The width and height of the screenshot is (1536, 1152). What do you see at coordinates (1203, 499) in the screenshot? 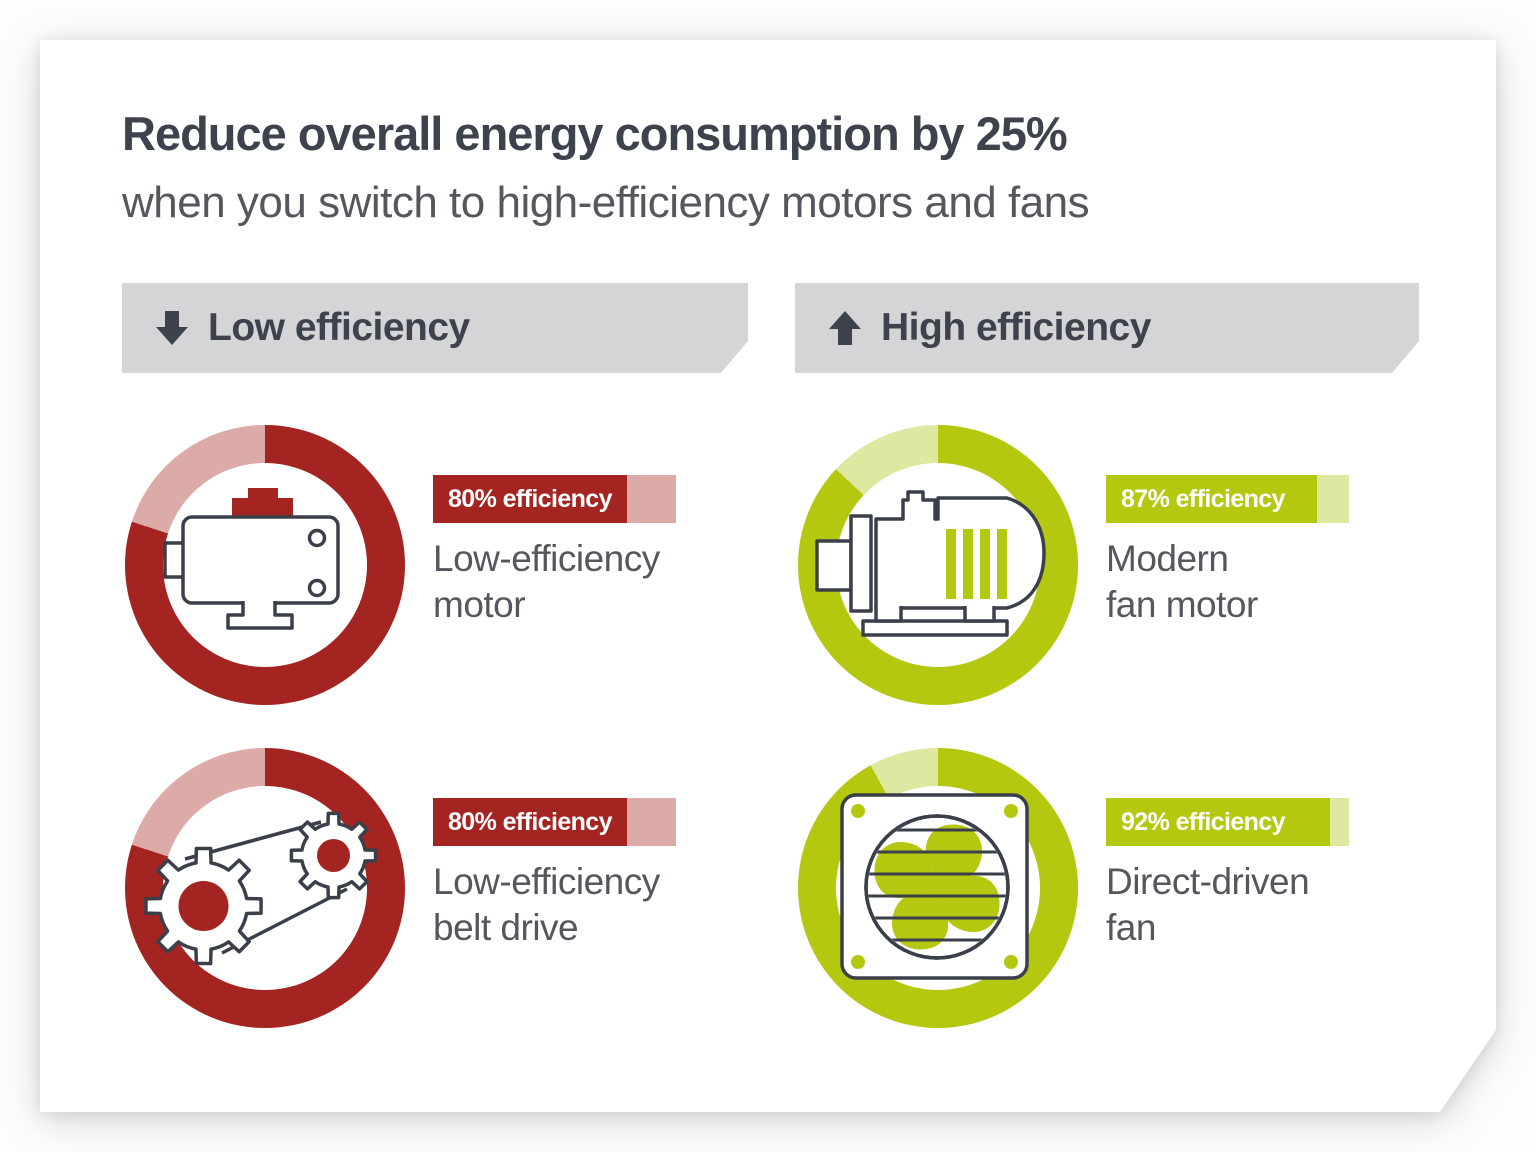
I see `efficiency-badge-label: 87% efficiency` at bounding box center [1203, 499].